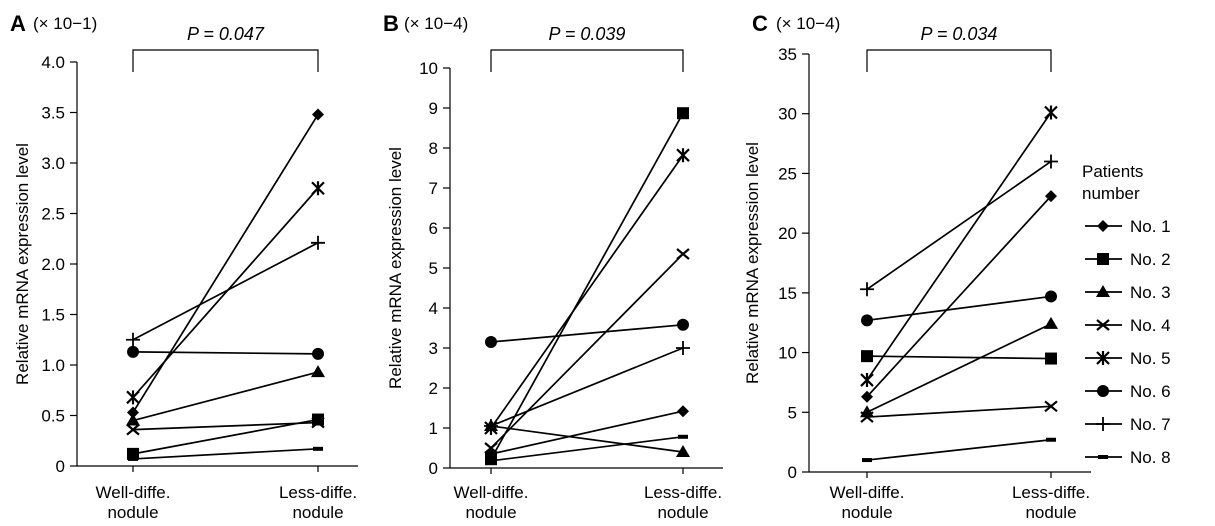 The image size is (1215, 526). I want to click on y-tick-label: 7, so click(433, 188).